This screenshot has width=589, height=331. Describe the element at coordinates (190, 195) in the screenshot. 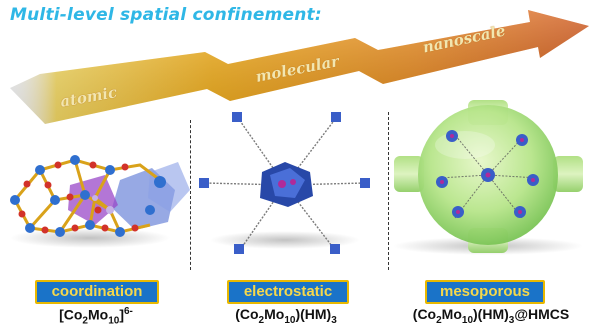

I see `divider-left` at that location.